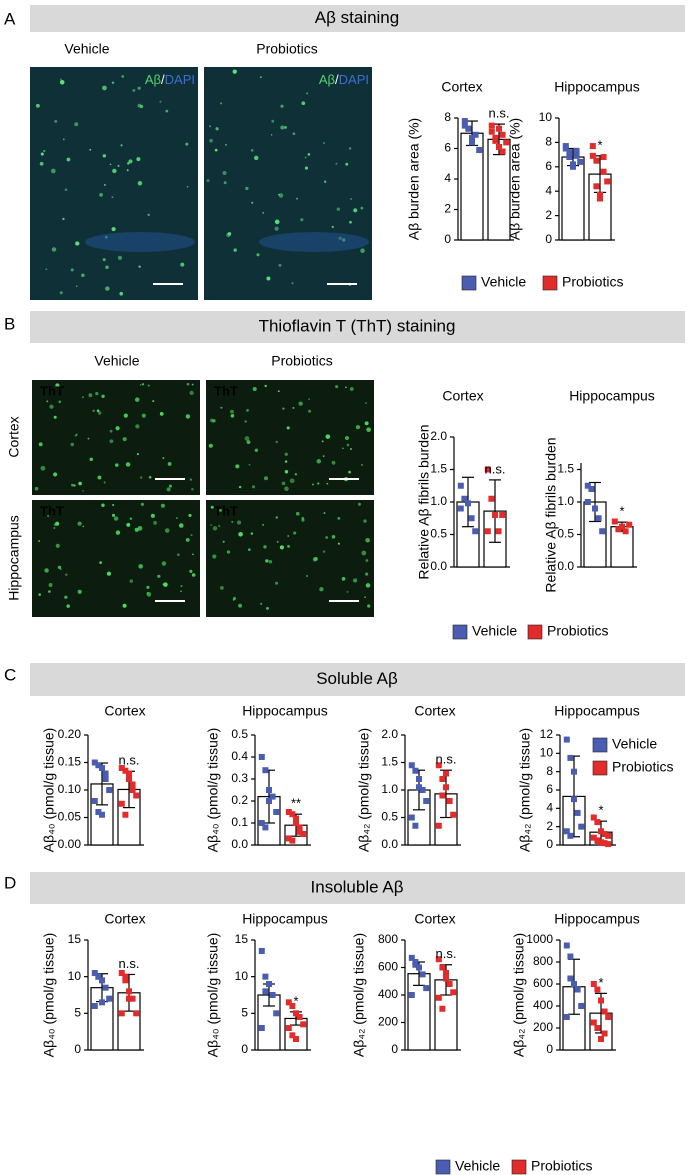 The width and height of the screenshot is (691, 1175). I want to click on chart-title: Hippocampus, so click(612, 396).